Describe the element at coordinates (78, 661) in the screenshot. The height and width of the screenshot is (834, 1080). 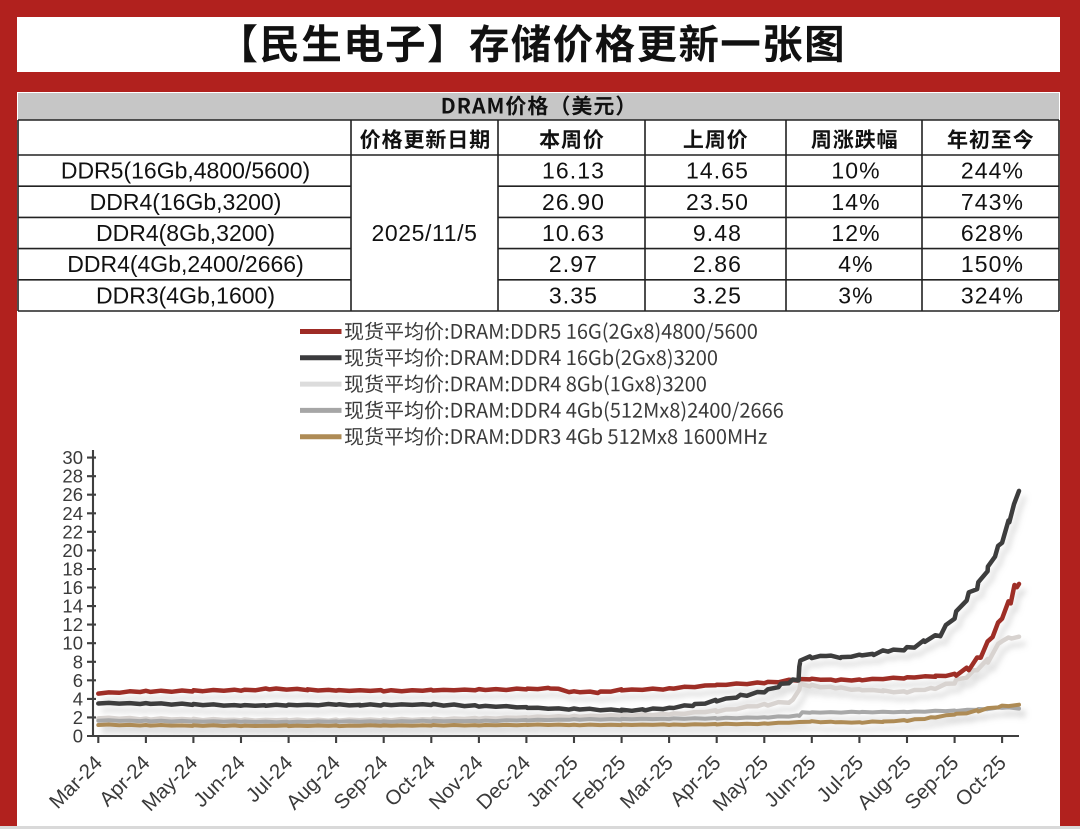
I see `svg-text: 8` at that location.